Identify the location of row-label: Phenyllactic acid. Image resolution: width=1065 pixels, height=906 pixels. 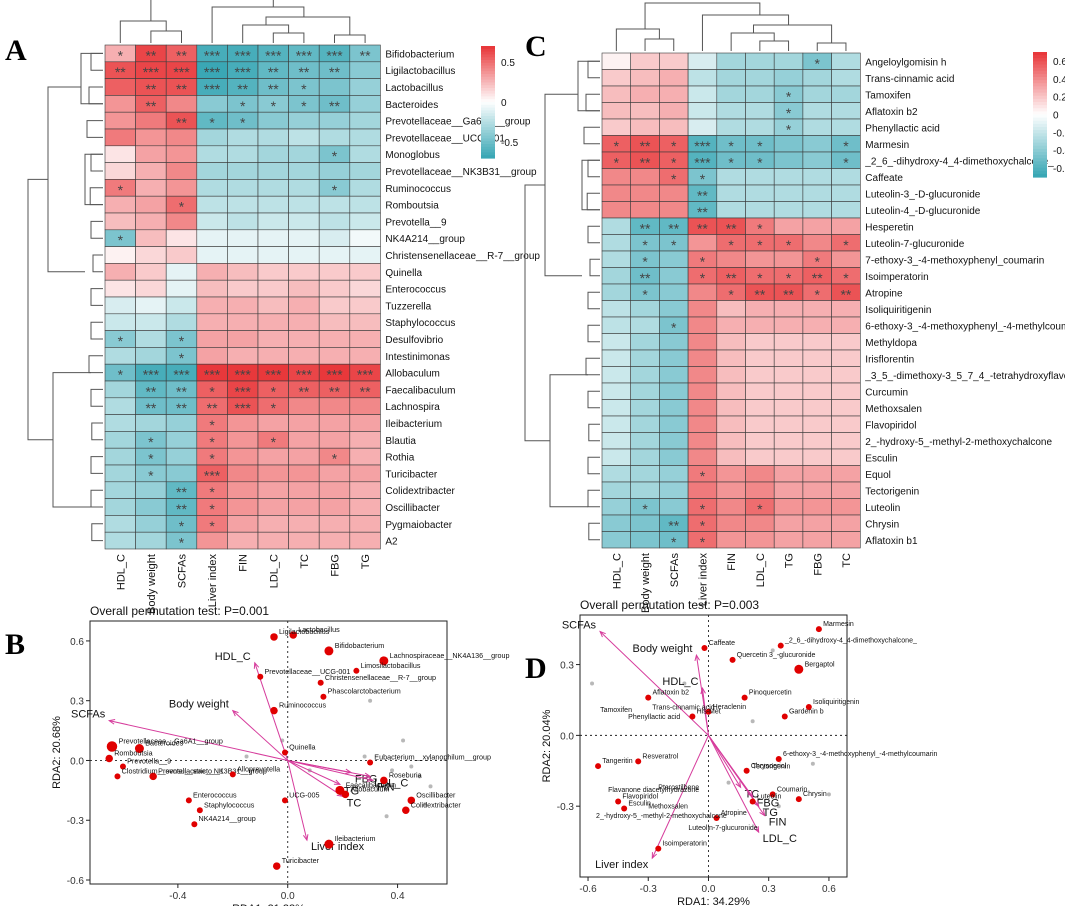
(902, 128).